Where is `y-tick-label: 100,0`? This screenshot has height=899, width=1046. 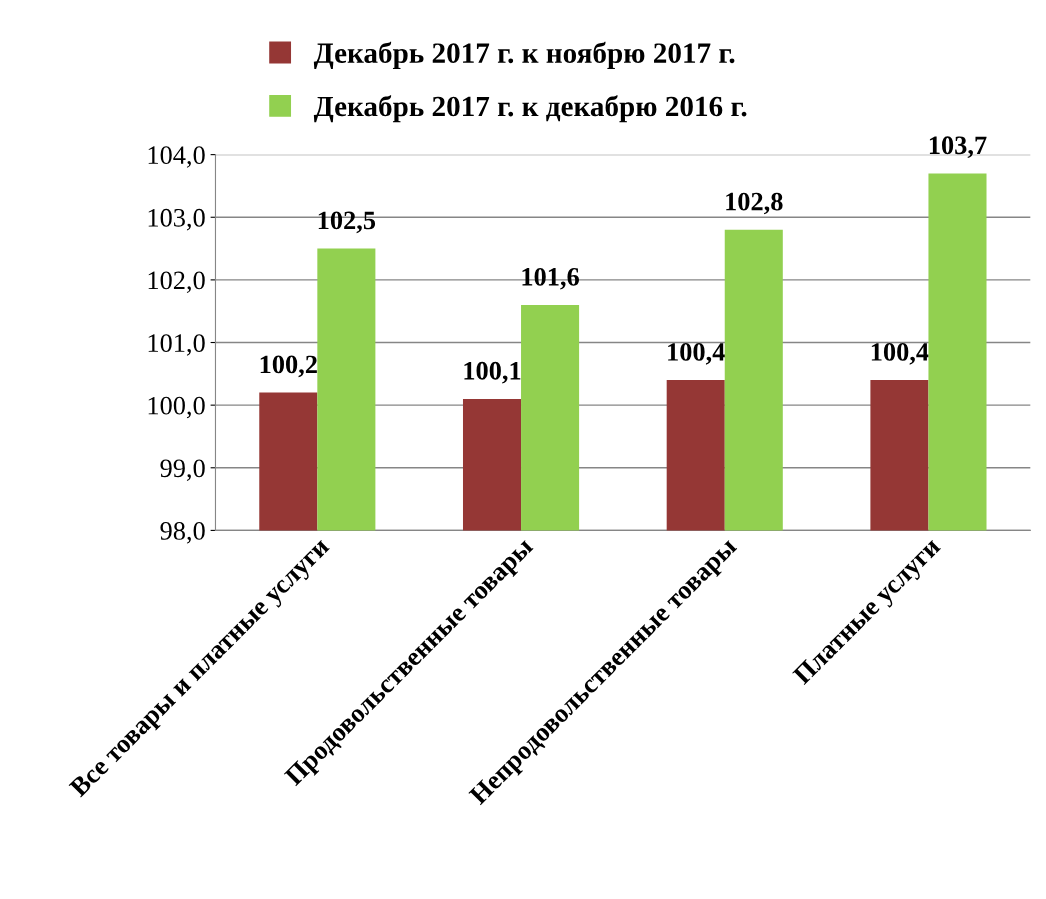
y-tick-label: 100,0 is located at coordinates (176, 407).